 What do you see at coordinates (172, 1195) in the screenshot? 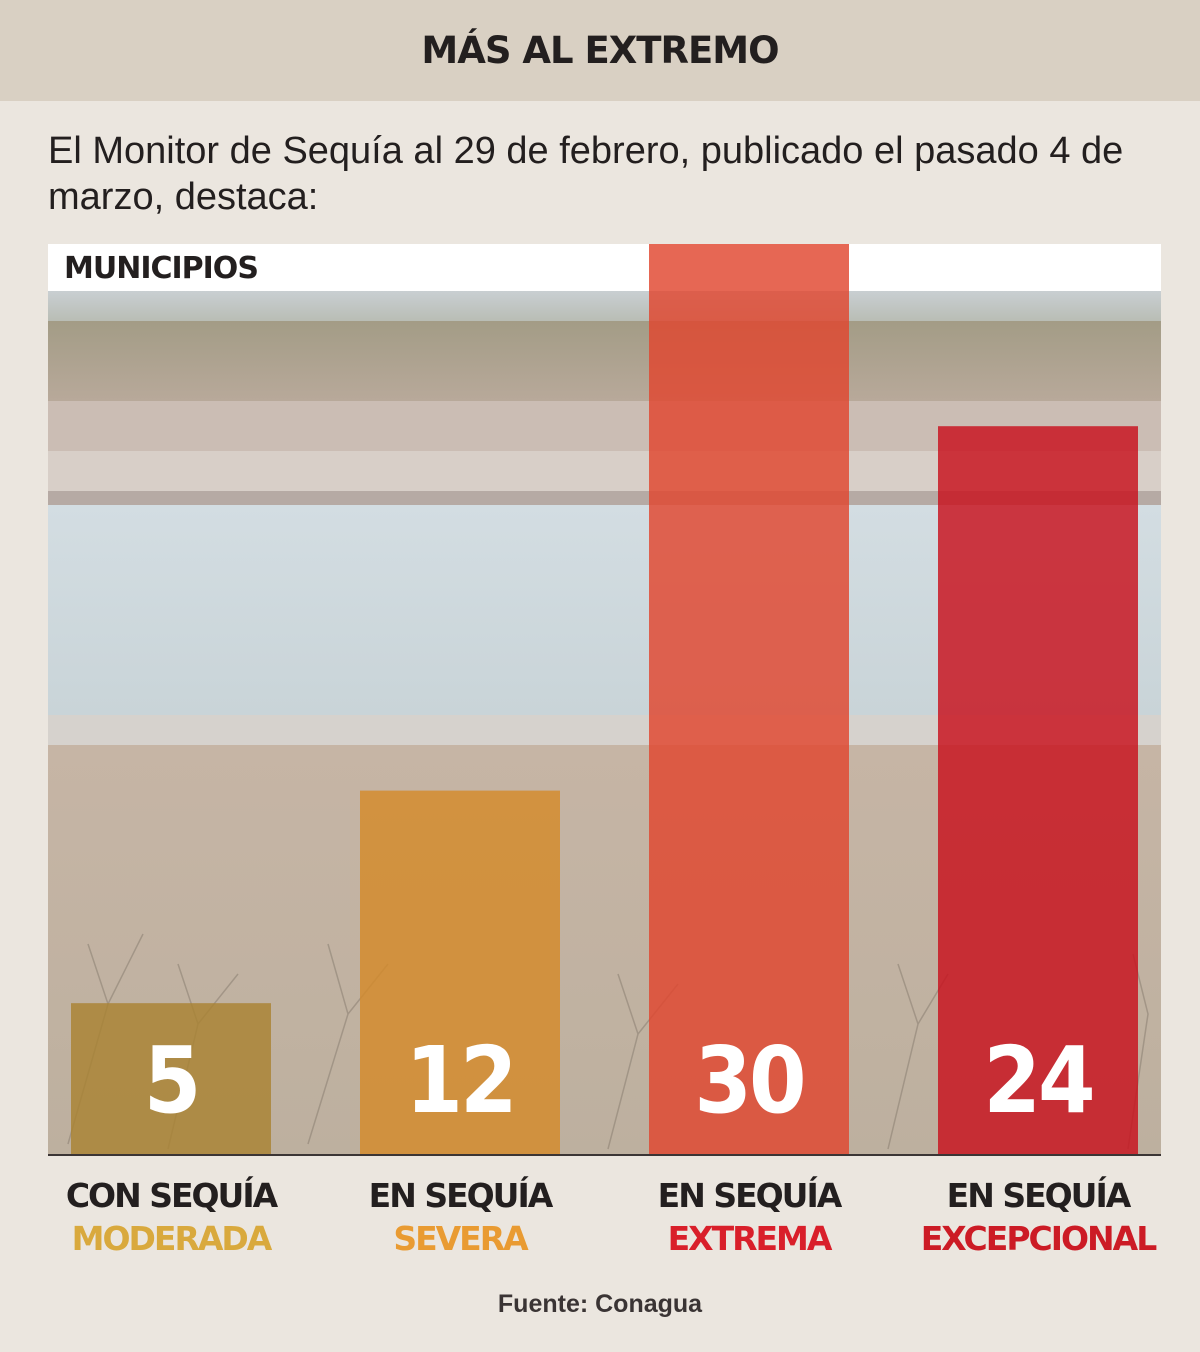
I see `category-label-line1: CON SEQUÍA` at bounding box center [172, 1195].